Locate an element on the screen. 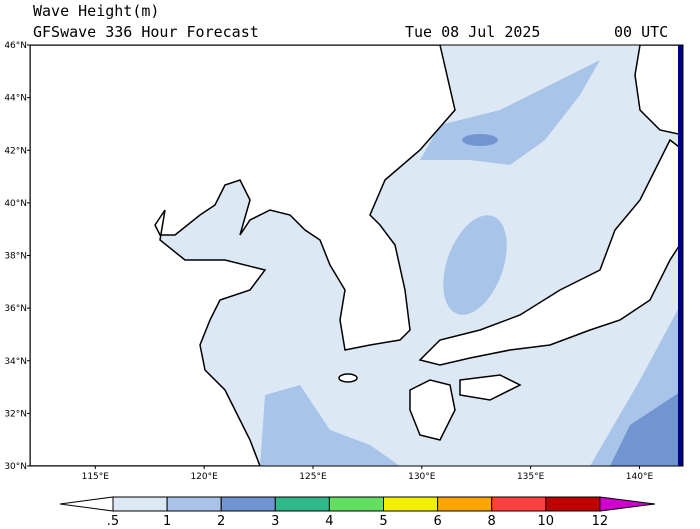 The height and width of the screenshot is (529, 700). colorbar-extend-high is located at coordinates (627, 504).